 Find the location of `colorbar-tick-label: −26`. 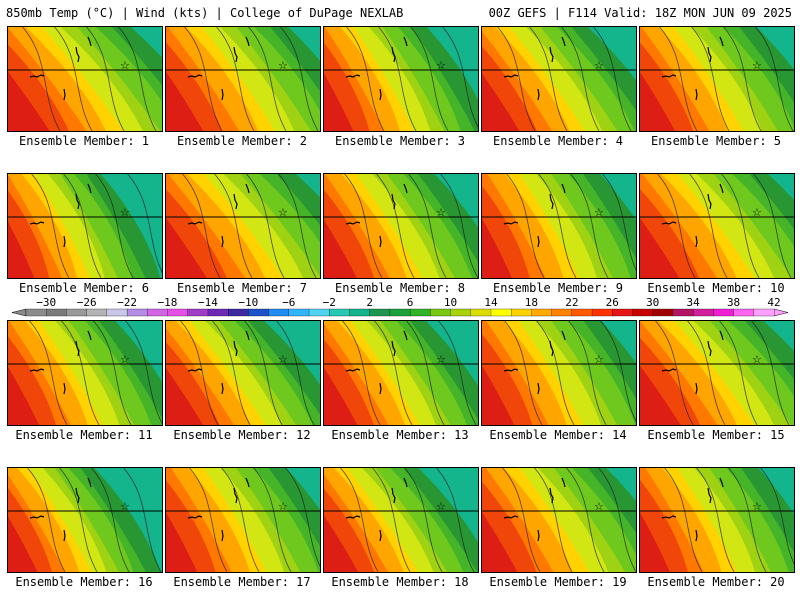

colorbar-tick-label: −26 is located at coordinates (87, 302).